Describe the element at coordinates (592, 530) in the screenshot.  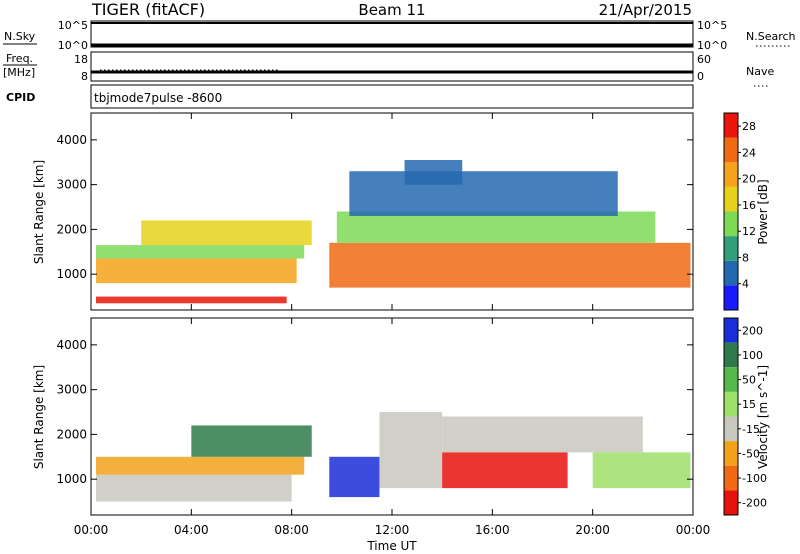
I see `xtick-label: 20:00` at that location.